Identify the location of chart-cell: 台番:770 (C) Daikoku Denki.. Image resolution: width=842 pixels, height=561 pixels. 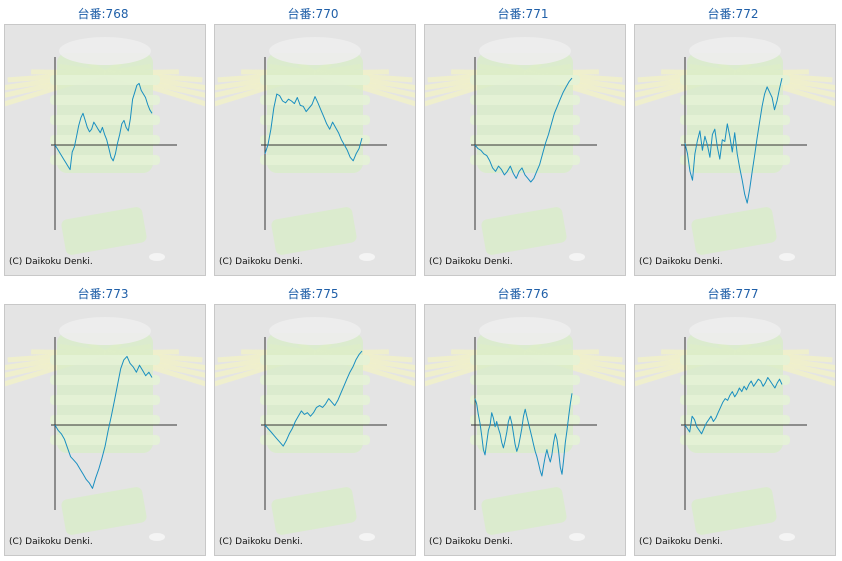
(313, 138).